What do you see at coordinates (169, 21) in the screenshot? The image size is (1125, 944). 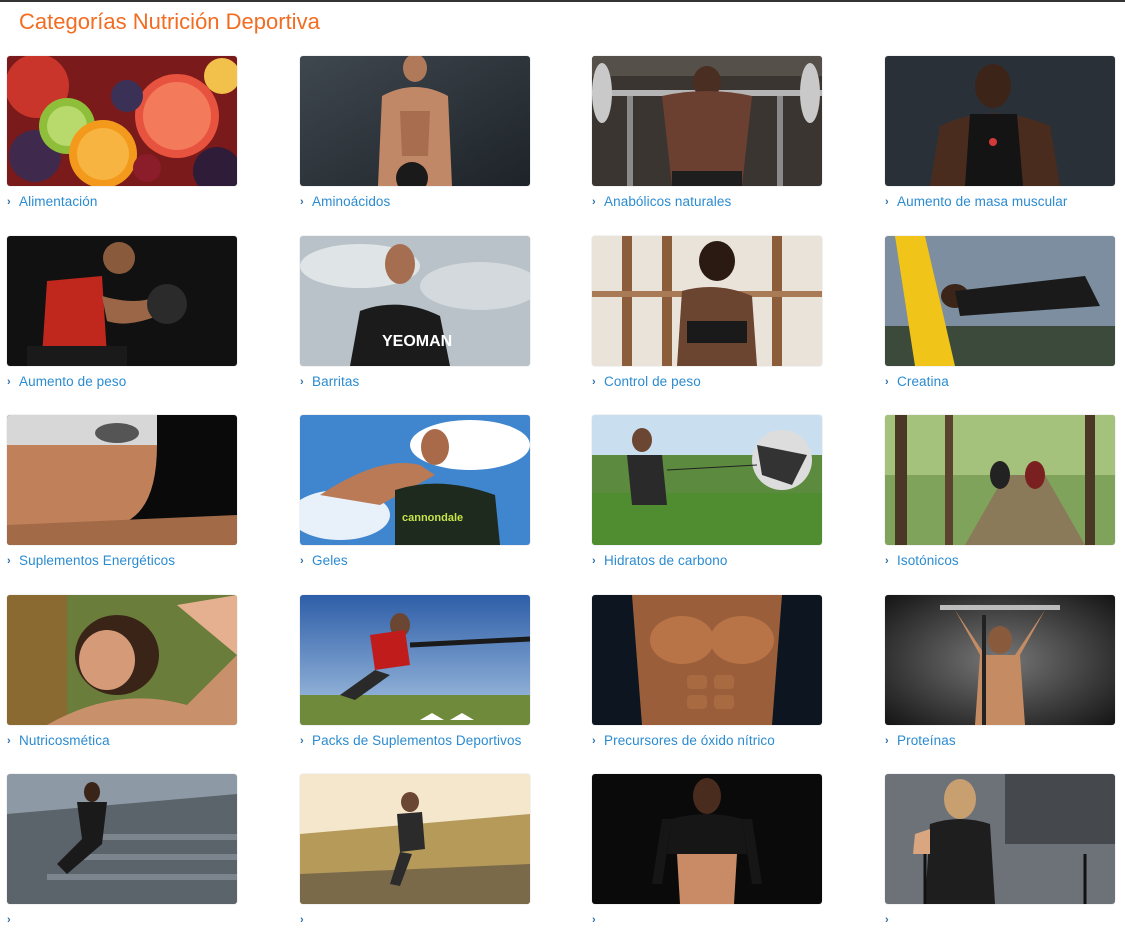 I see `page-title: Categorías Nutrición Deportiva` at bounding box center [169, 21].